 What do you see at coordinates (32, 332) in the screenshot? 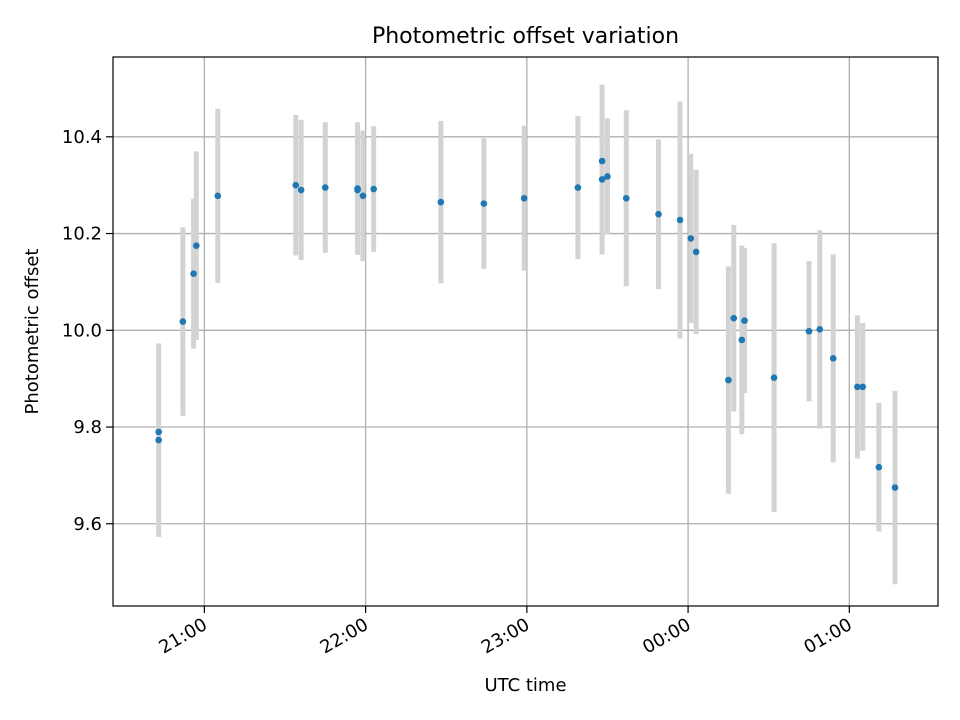
I see `y-axis-label: Photometric offset` at bounding box center [32, 332].